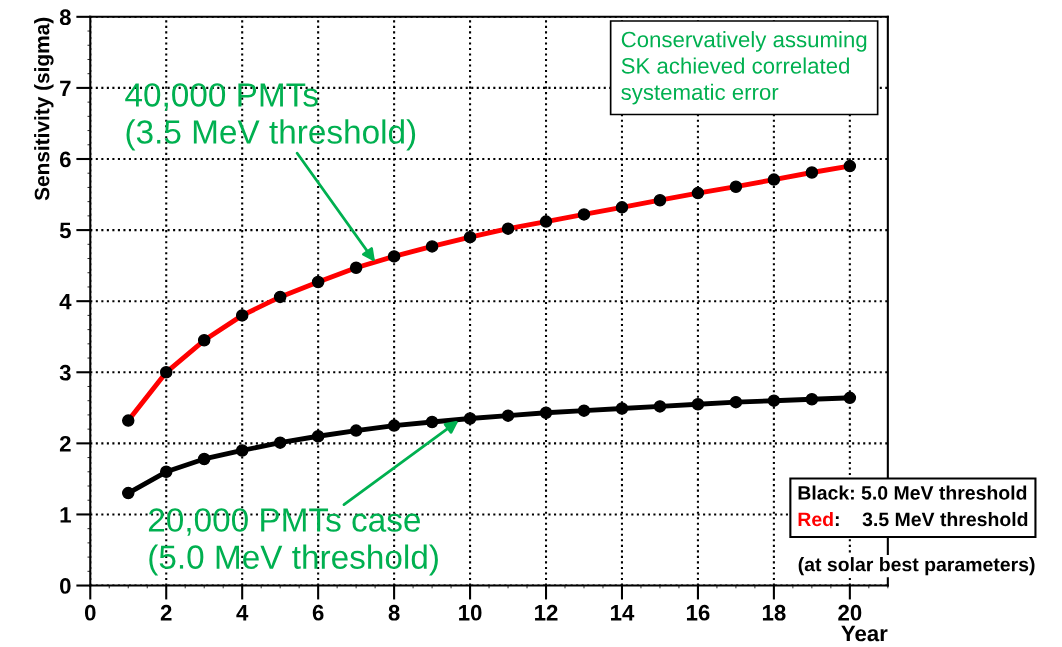  Describe the element at coordinates (916, 566) in the screenshot. I see `annotation: (at solar best parameters)` at that location.